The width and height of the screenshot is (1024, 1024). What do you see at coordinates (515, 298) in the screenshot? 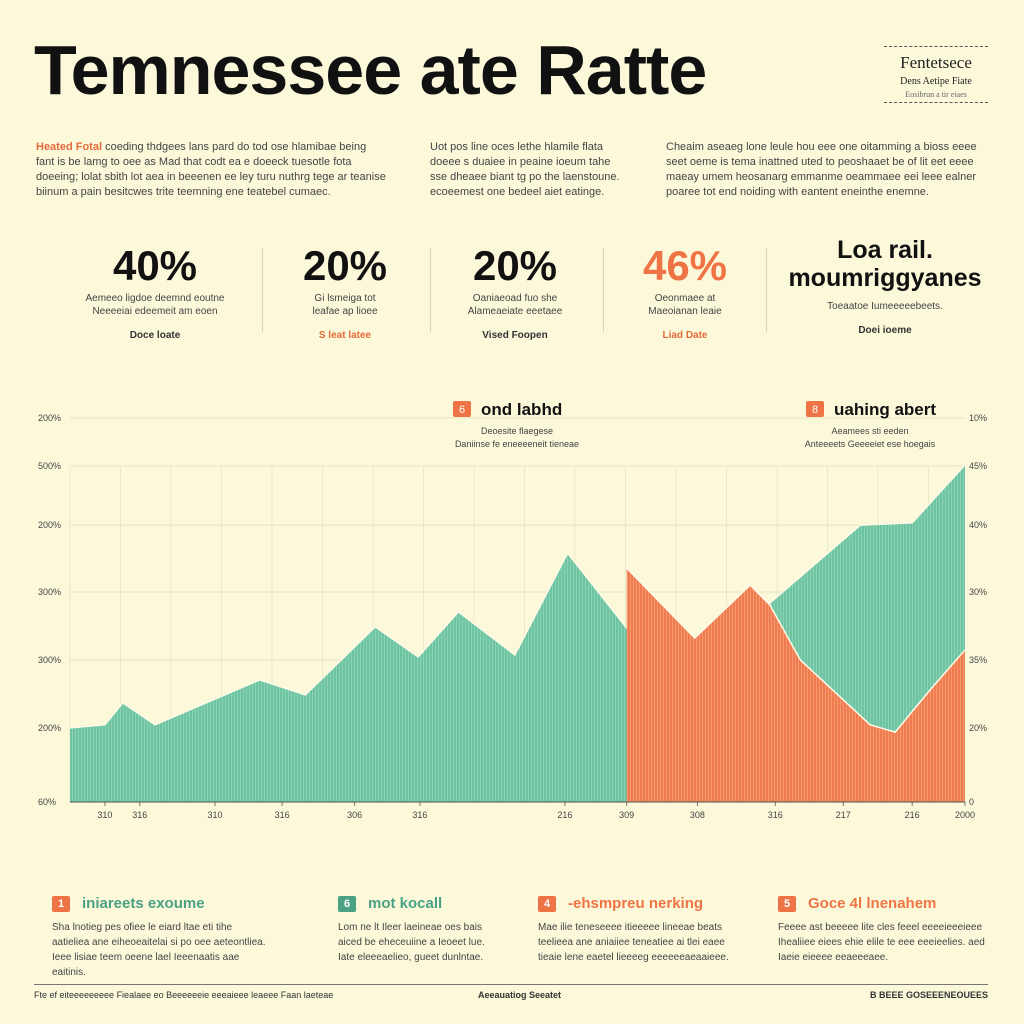
I see `stat-desc: Oaniaeoad fuo she` at bounding box center [515, 298].